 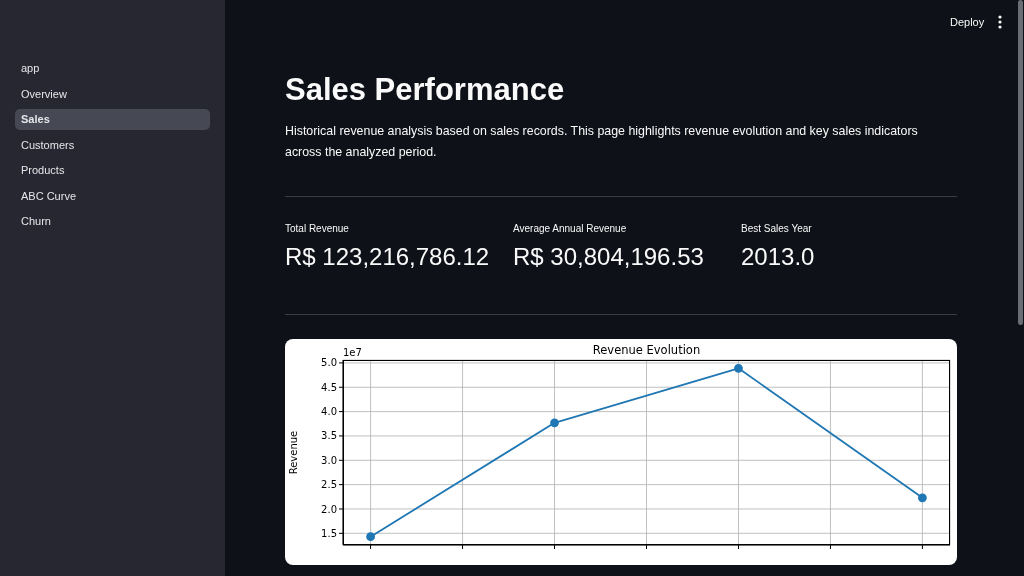 I want to click on category-label: Average Annual Revenue, so click(x=570, y=229).